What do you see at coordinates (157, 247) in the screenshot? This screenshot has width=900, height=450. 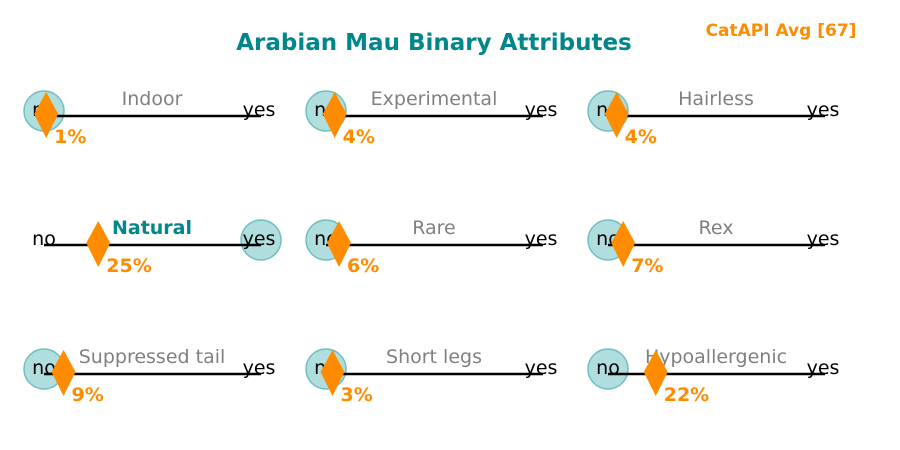 I see `attribute-panel-natural: no yes Natural 25%` at bounding box center [157, 247].